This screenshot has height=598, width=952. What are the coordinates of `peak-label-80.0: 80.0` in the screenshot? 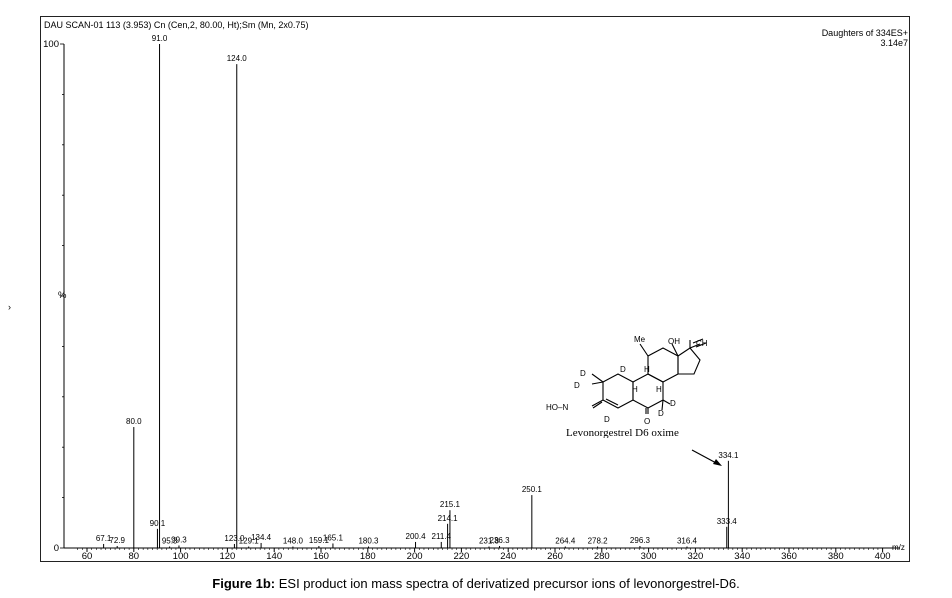 It's located at (134, 421).